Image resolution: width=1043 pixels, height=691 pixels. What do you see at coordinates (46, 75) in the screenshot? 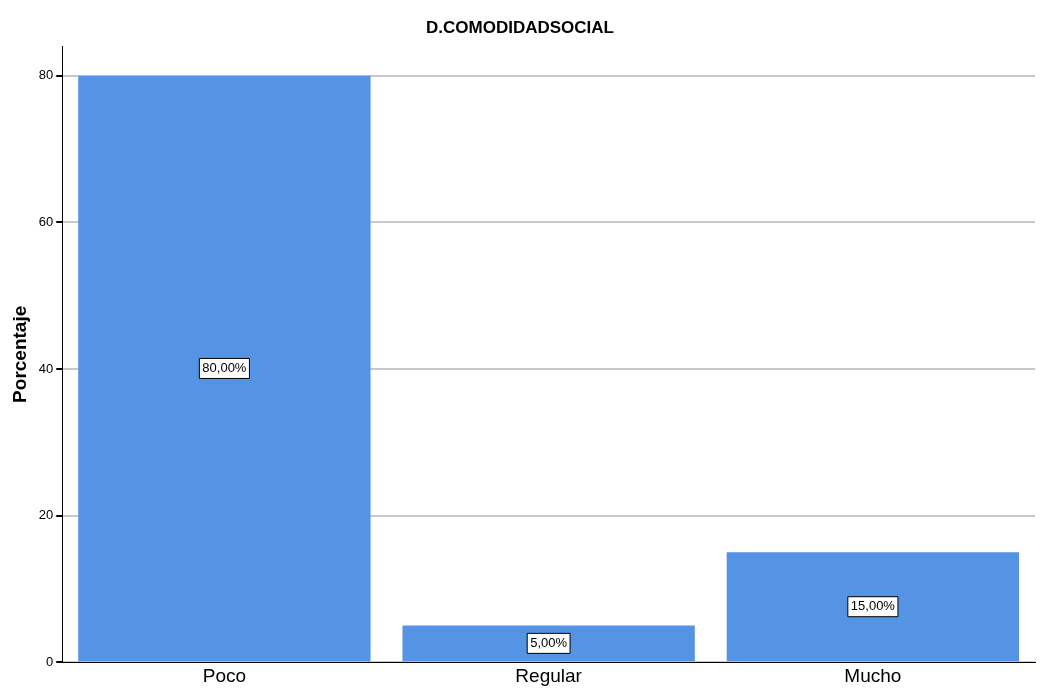
I see `y-tick-label: 80` at bounding box center [46, 75].